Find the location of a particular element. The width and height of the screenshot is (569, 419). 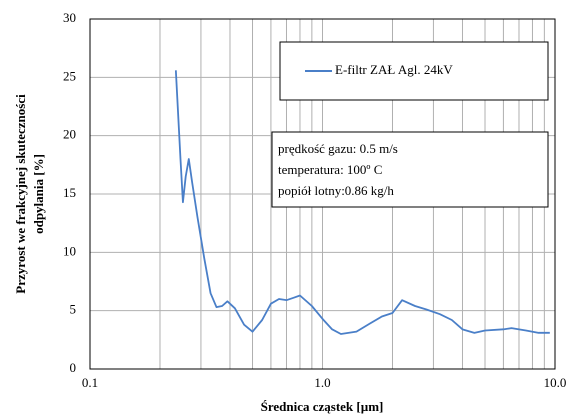

y-tick-label: 5 is located at coordinates (73, 309).